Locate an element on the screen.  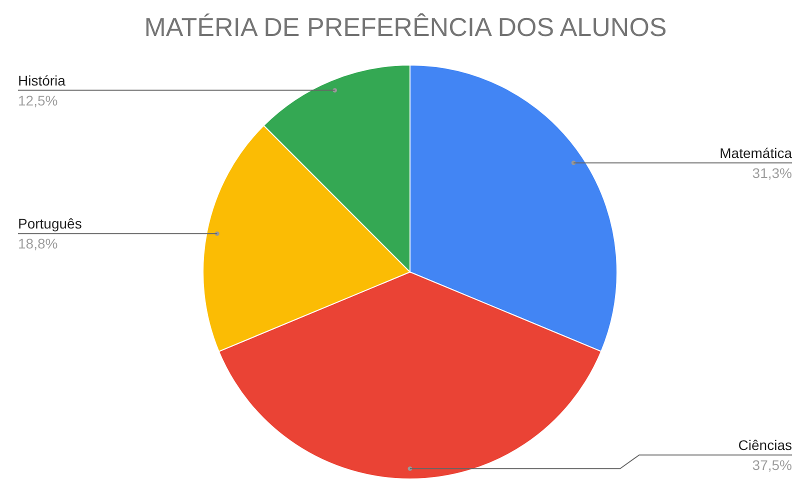
data-label: 12,5% is located at coordinates (38, 100).